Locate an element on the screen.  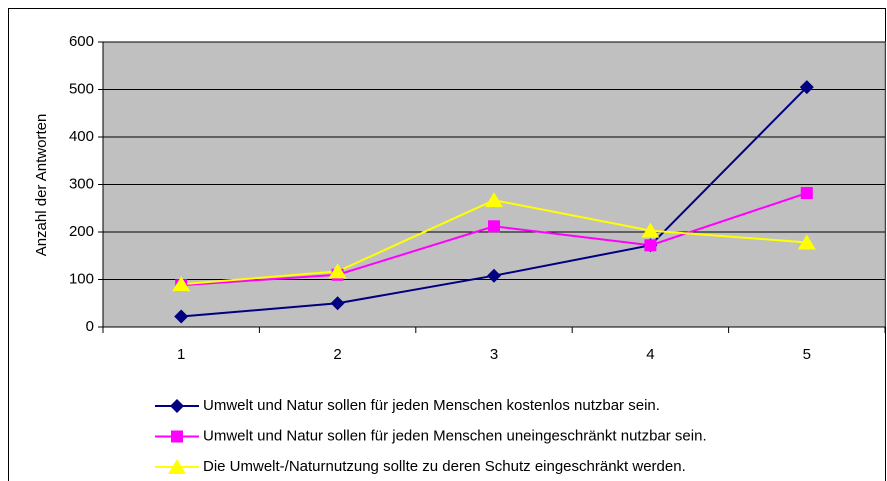
x-tick-label: 3 is located at coordinates (494, 354).